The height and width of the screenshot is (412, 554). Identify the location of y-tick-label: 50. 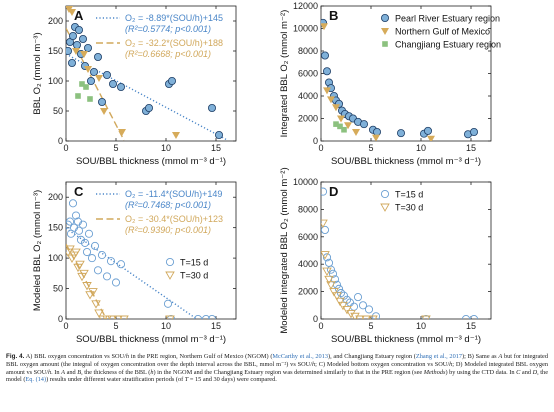
(58, 289).